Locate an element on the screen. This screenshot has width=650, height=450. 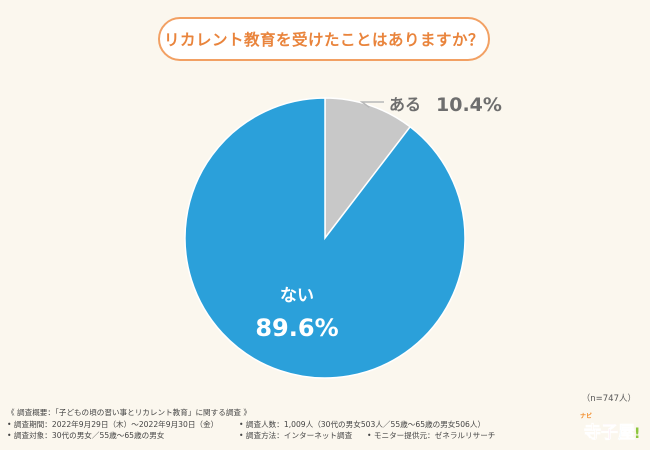
slice-value-1: 89.6% is located at coordinates (296, 328).